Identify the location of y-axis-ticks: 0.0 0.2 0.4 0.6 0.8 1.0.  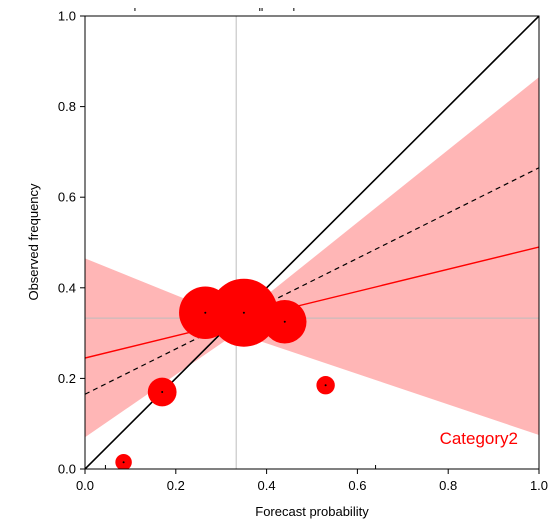
(71, 243).